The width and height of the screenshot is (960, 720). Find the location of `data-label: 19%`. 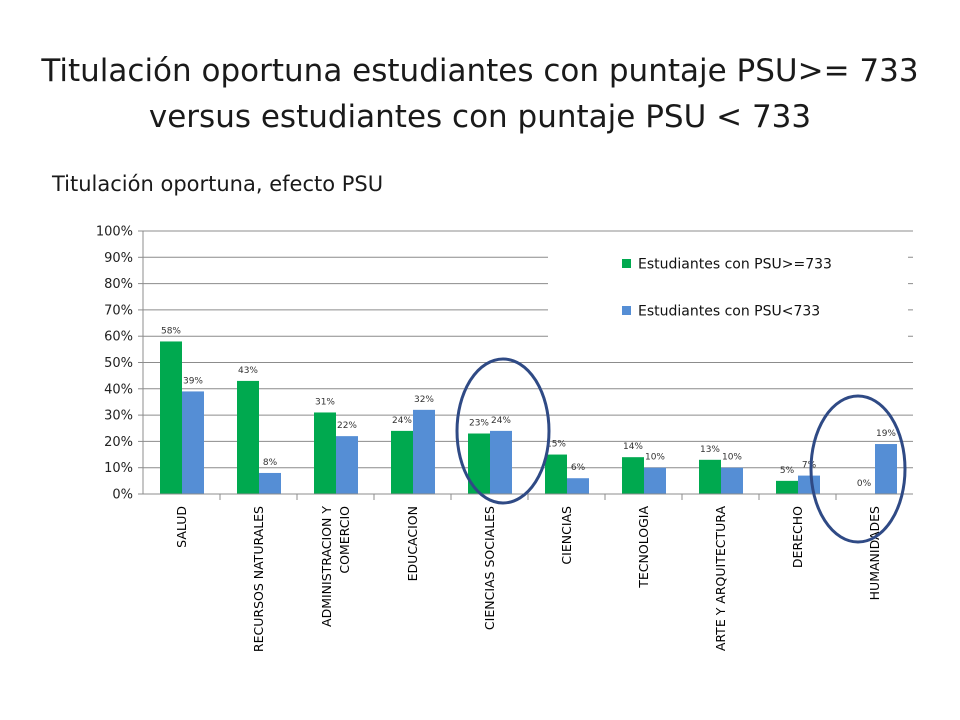

data-label: 19% is located at coordinates (886, 434).